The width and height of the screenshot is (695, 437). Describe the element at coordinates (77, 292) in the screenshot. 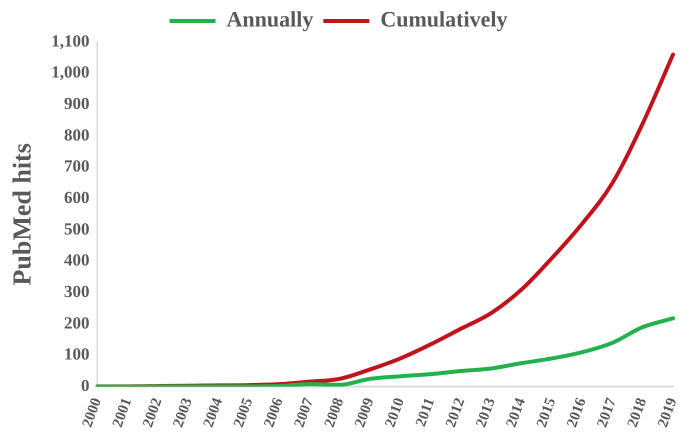

I see `y-tick-label: 300` at that location.